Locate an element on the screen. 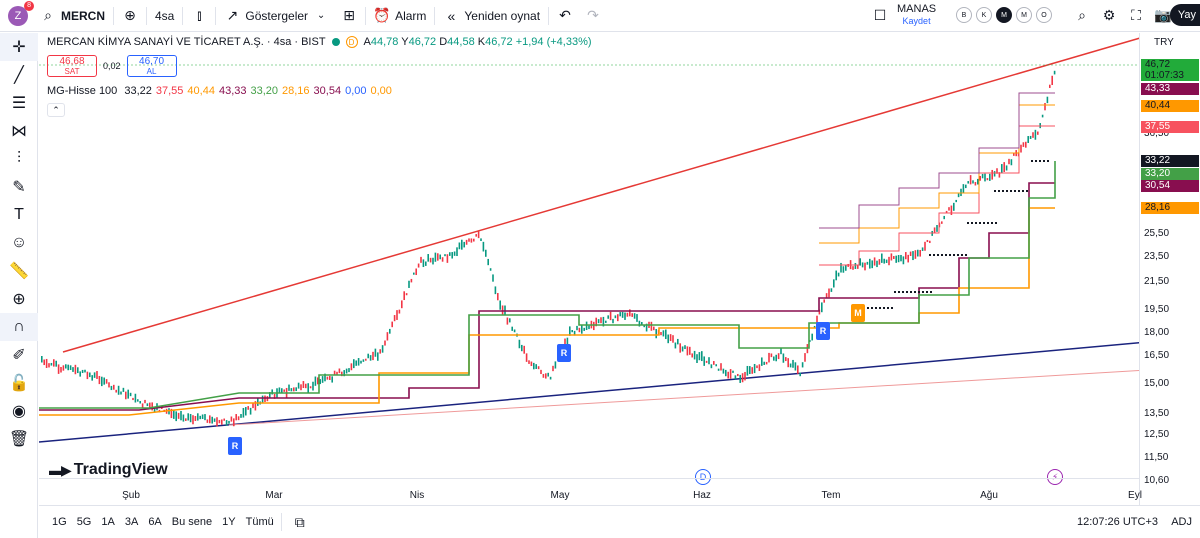 Image resolution: width=1200 pixels, height=538 pixels. range-button: Bu sene is located at coordinates (192, 522).